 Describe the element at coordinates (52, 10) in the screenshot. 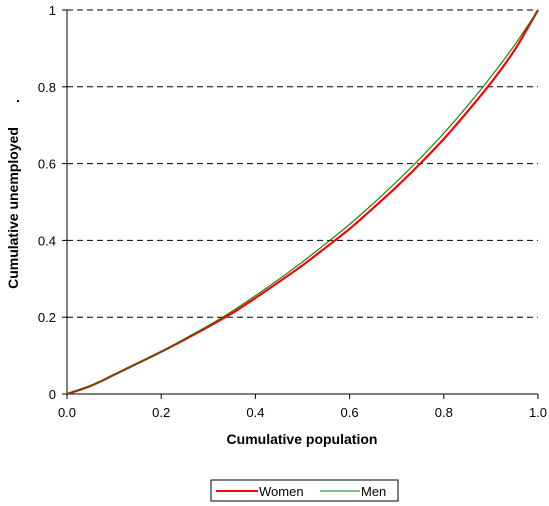

I see `y-tick-label-5: 1` at that location.